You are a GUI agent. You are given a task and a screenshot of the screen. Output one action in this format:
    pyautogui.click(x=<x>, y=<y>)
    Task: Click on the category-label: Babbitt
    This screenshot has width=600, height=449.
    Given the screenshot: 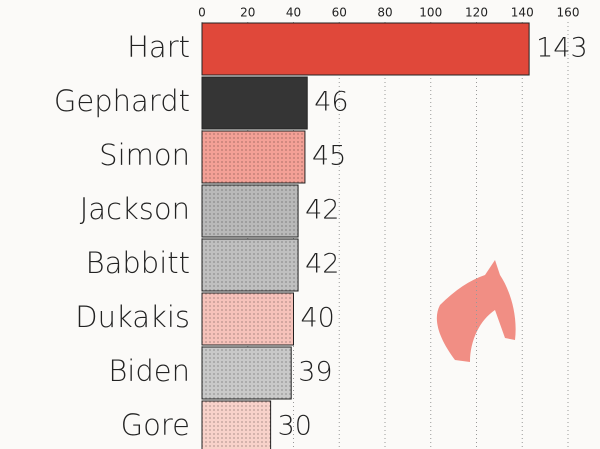 What is the action you would take?
    pyautogui.click(x=138, y=263)
    